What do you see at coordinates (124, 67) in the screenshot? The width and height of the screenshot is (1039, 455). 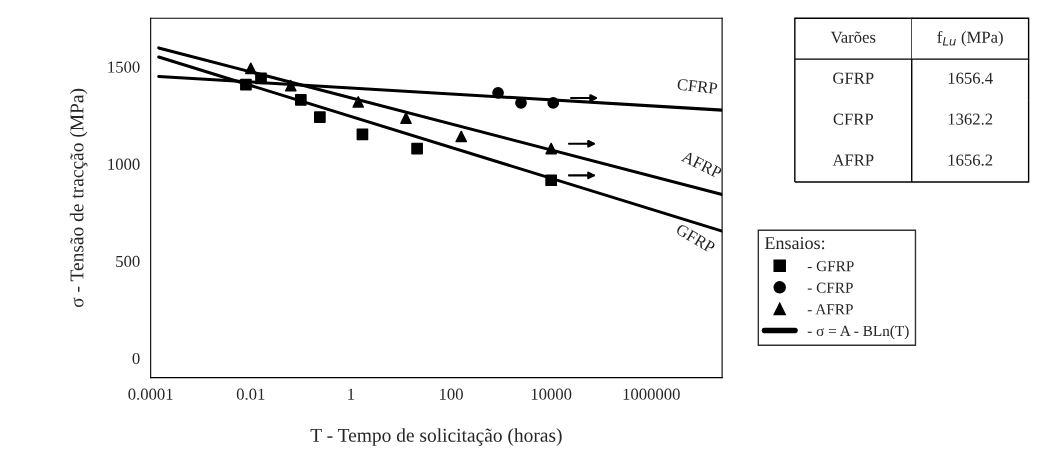 I see `y-tick-label: 1500` at bounding box center [124, 67].